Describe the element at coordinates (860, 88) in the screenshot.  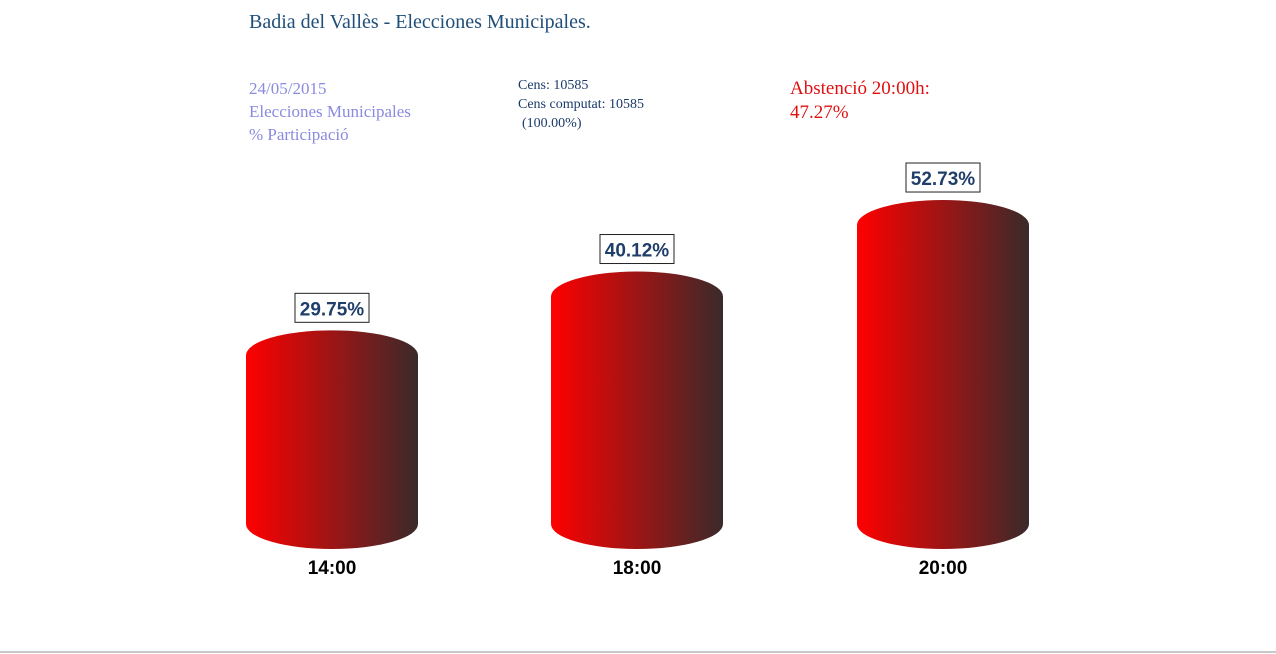
I see `abstention-label: Abstenció 20:00h:` at that location.